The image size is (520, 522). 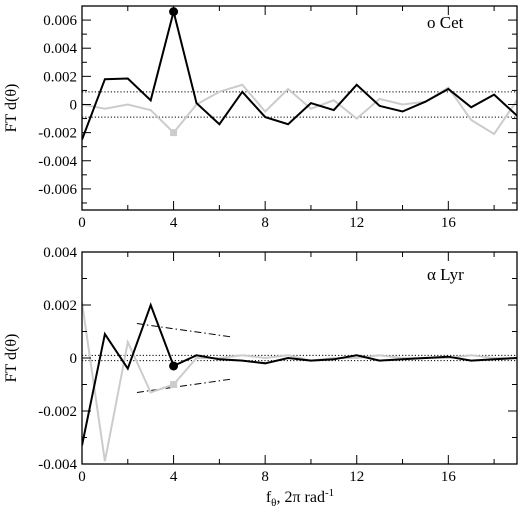 I want to click on panel-annotation: α Lyr, so click(x=445, y=274).